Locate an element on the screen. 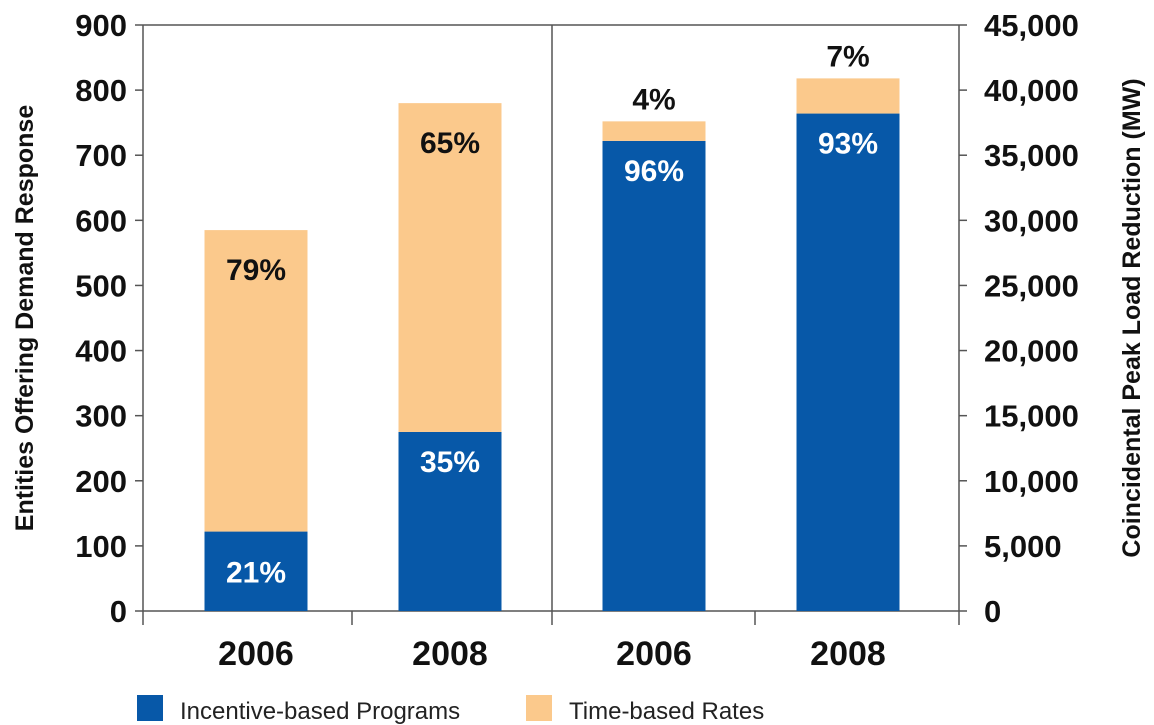 The image size is (1154, 725). pct-label-time: 65% is located at coordinates (450, 143).